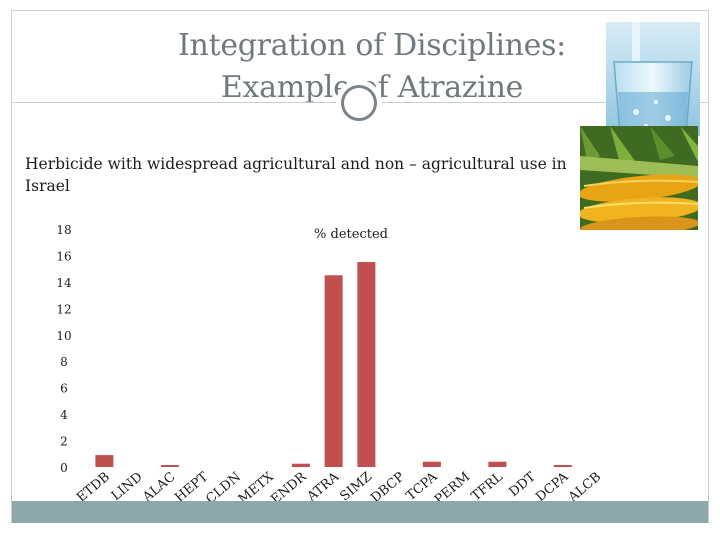 This screenshot has width=720, height=540. Describe the element at coordinates (552, 487) in the screenshot. I see `x-tick-label: DCPA` at that location.